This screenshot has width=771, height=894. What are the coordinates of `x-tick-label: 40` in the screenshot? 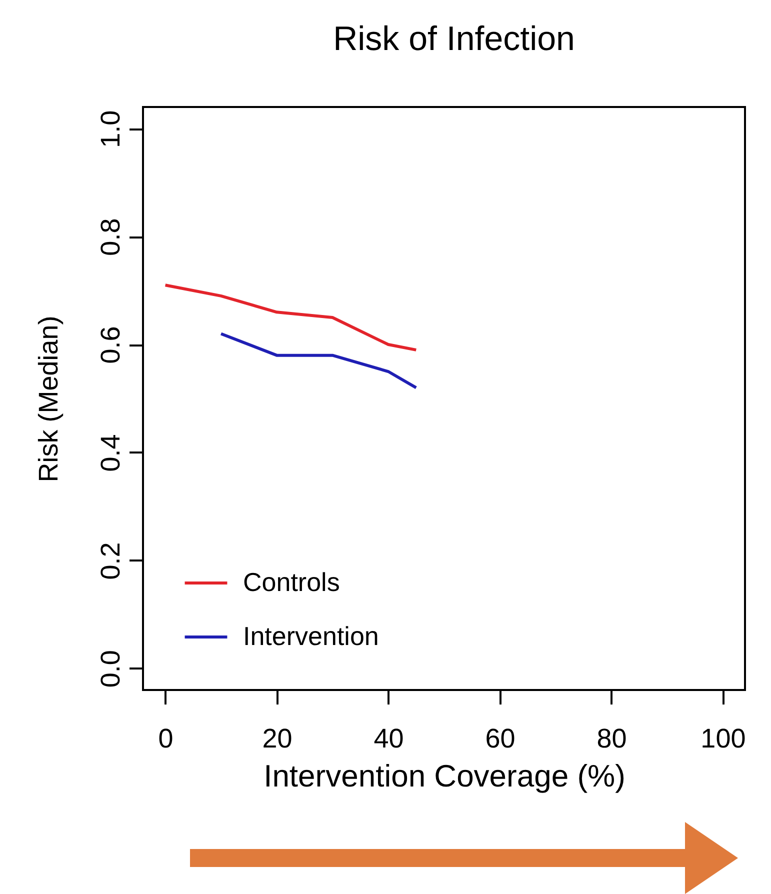 It's located at (389, 739).